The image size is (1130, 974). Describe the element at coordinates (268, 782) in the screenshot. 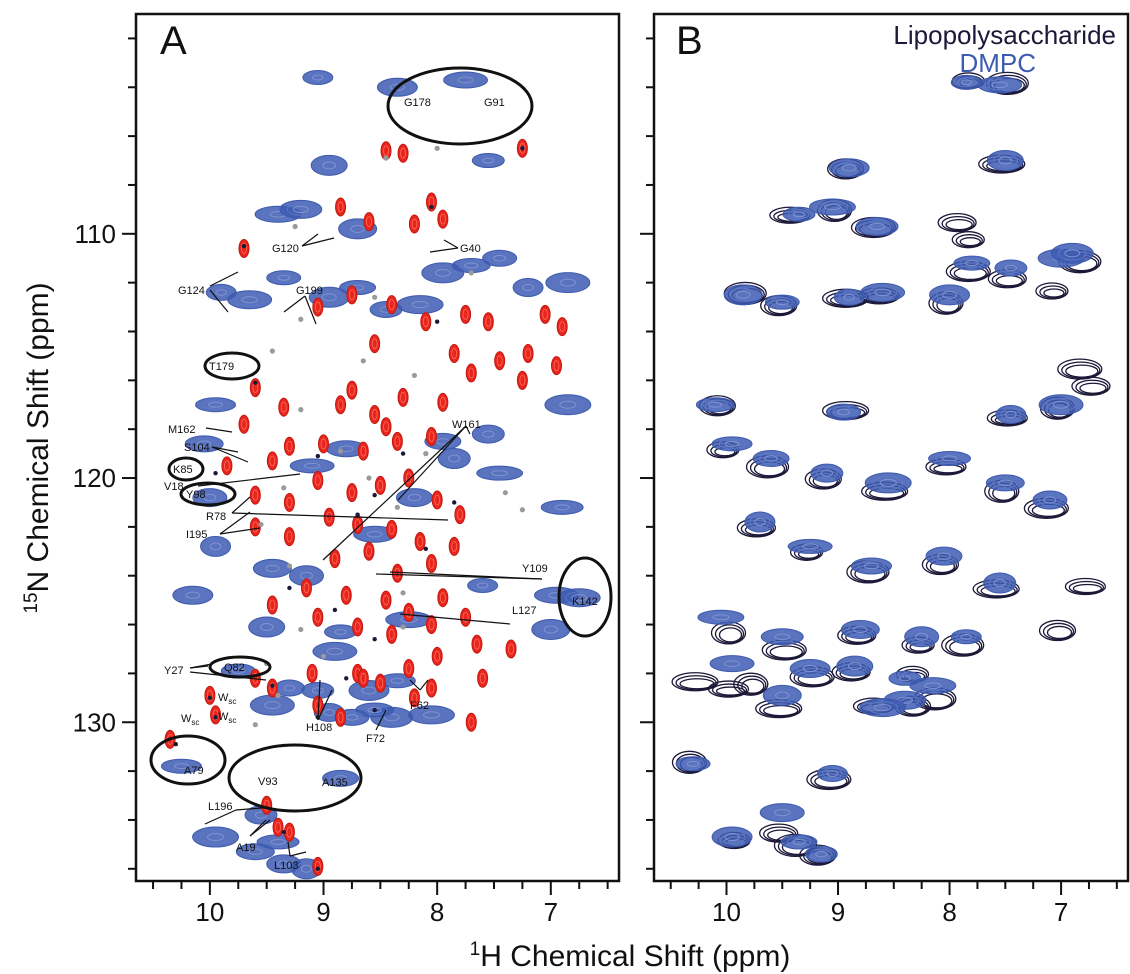

I see `label-v93: V93` at that location.